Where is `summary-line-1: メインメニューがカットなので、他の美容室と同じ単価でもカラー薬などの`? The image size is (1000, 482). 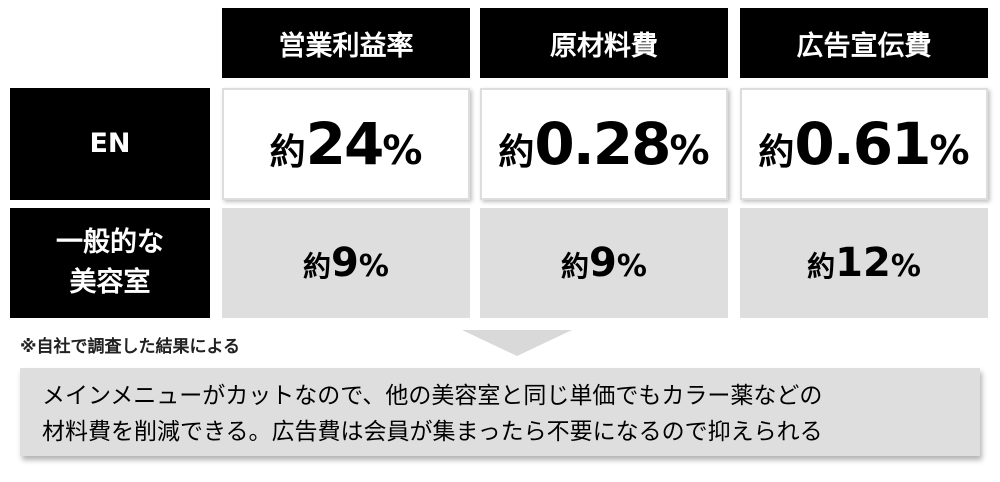
summary-line-1: メインメニューがカットなので、他の美容室と同じ単価でもカラー薬などの is located at coordinates (432, 396).